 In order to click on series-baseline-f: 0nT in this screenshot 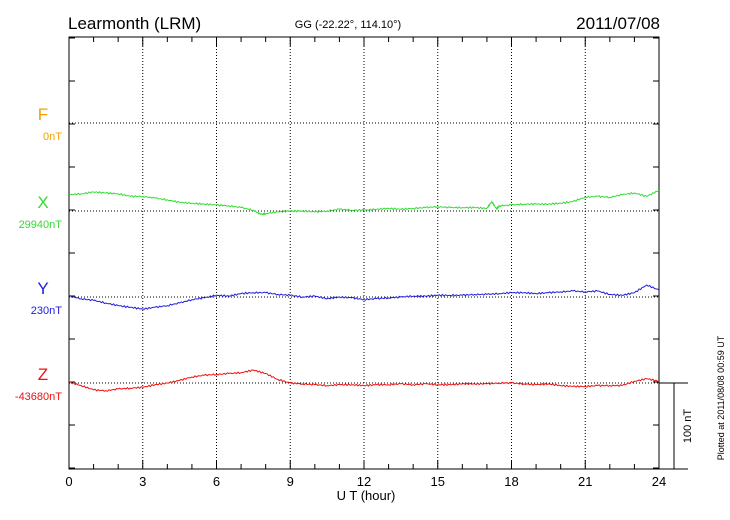, I will do `click(52, 137)`.